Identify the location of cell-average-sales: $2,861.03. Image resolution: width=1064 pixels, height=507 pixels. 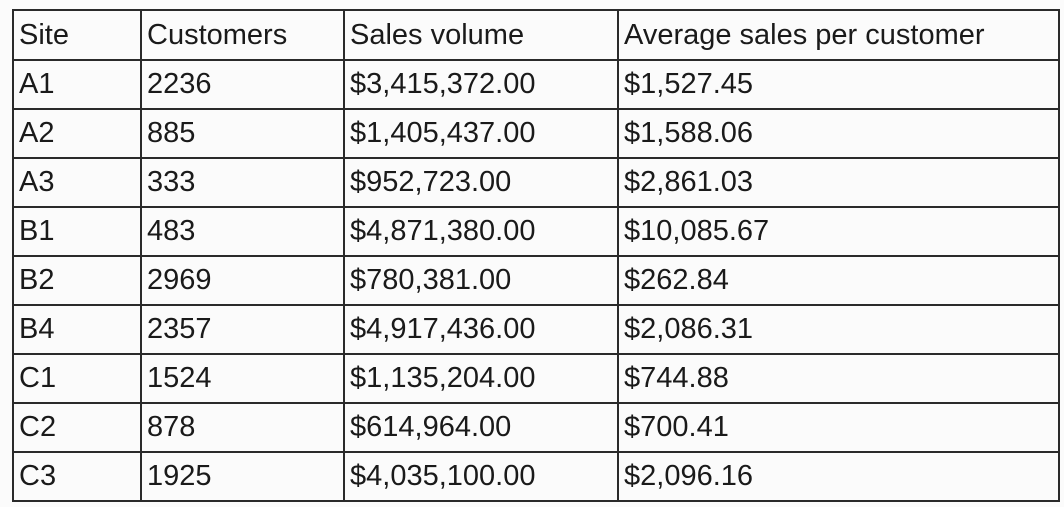
(838, 182).